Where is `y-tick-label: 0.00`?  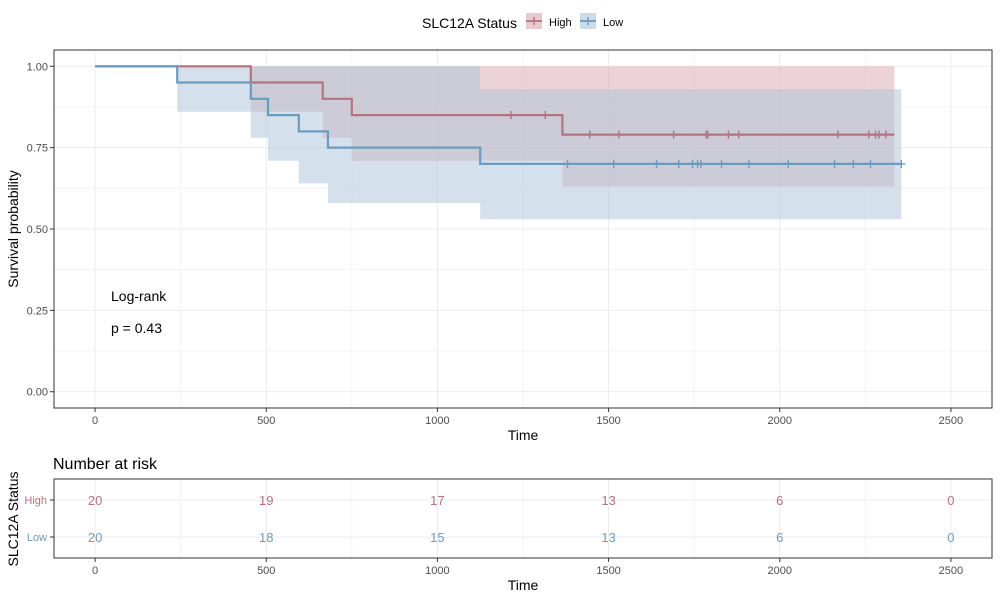
y-tick-label: 0.00 is located at coordinates (37, 393).